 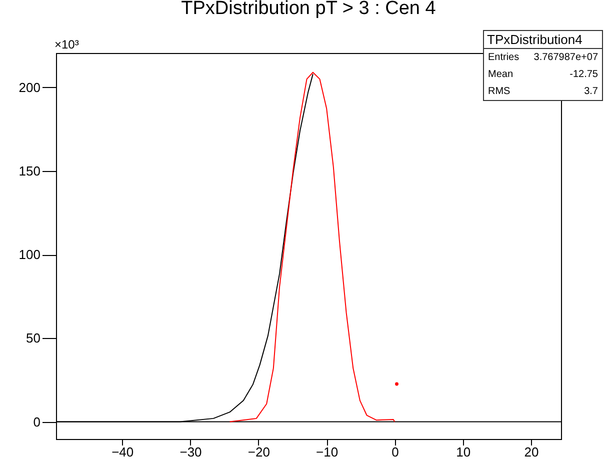 What do you see at coordinates (591, 91) in the screenshot?
I see `text: 3.7` at bounding box center [591, 91].